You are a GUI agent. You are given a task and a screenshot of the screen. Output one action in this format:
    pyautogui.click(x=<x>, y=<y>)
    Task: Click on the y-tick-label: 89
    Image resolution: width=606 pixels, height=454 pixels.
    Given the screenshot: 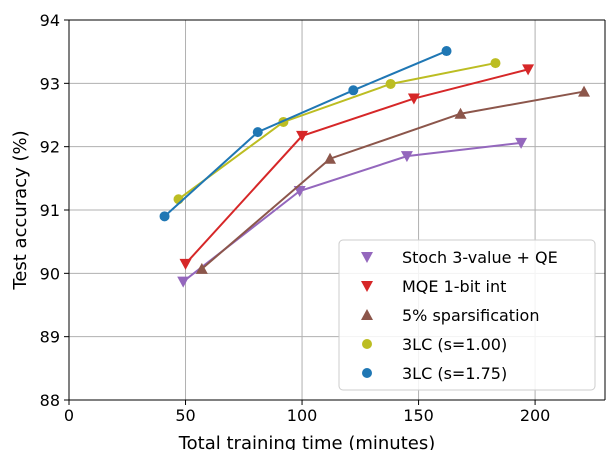 What is the action you would take?
    pyautogui.click(x=50, y=337)
    